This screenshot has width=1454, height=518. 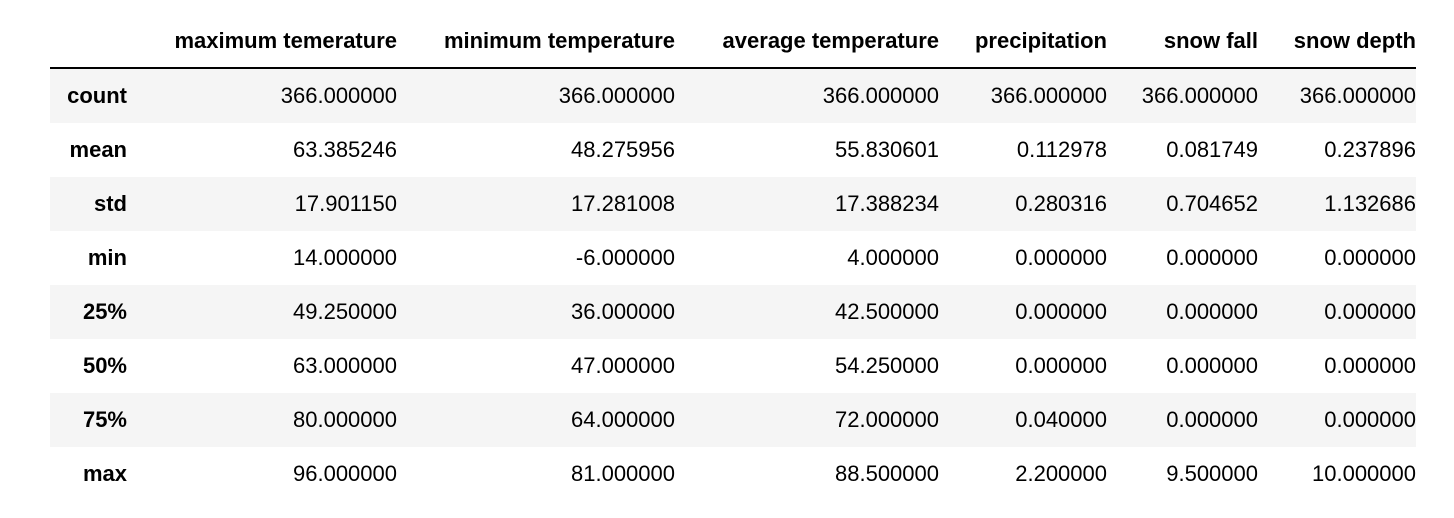 I want to click on table-cell: 72.000000, so click(x=887, y=419).